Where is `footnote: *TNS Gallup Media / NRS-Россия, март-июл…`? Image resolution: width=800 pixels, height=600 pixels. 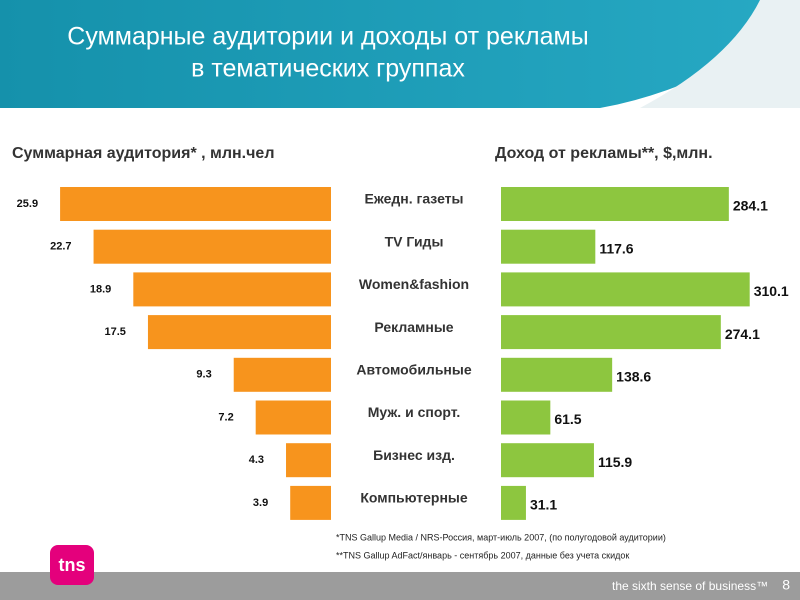 footnote: *TNS Gallup Media / NRS-Россия, март-июл… is located at coordinates (501, 537).